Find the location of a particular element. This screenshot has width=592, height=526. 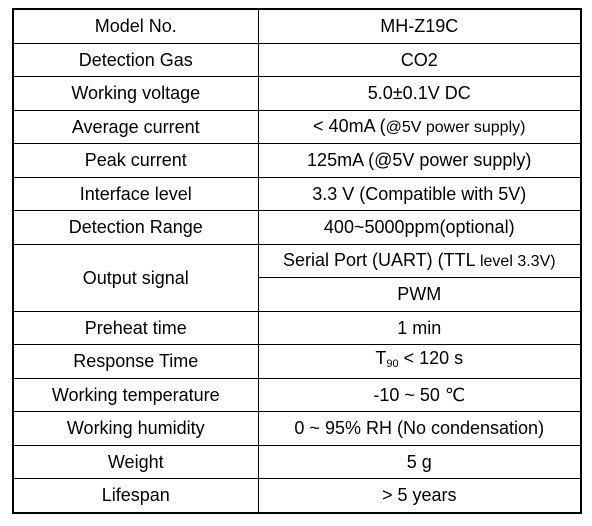

label-cell: Peak current is located at coordinates (135, 160).